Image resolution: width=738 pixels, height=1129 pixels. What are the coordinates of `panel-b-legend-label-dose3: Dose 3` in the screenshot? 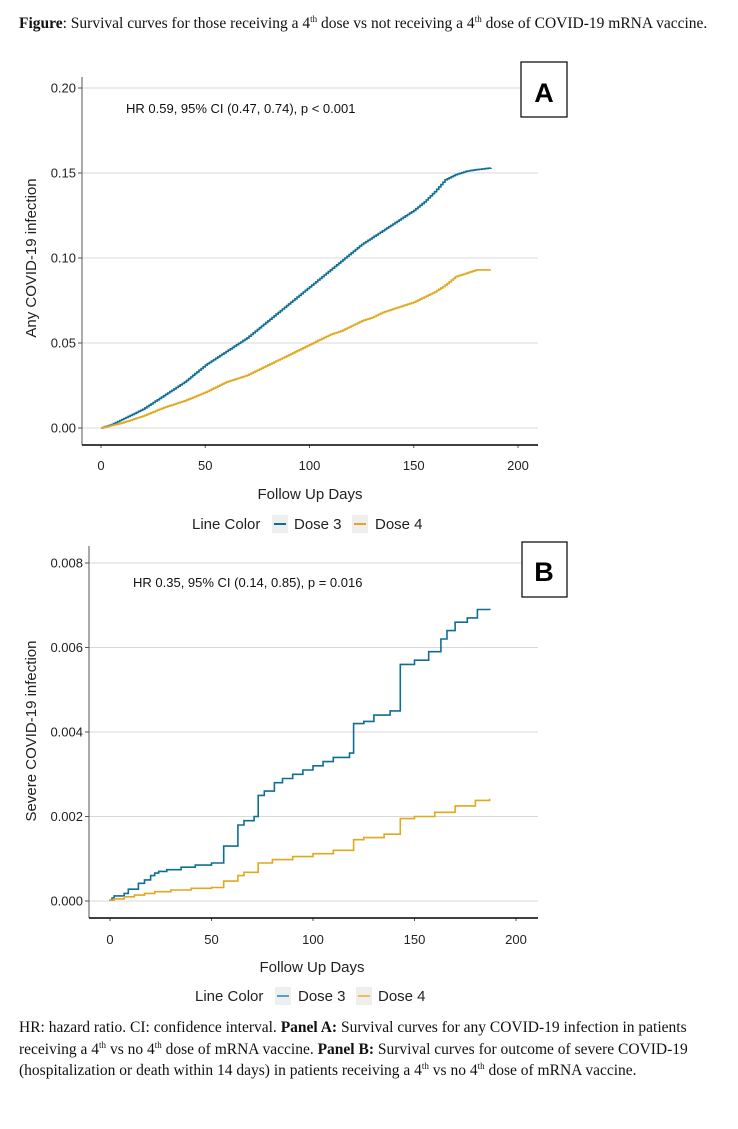 It's located at (322, 996).